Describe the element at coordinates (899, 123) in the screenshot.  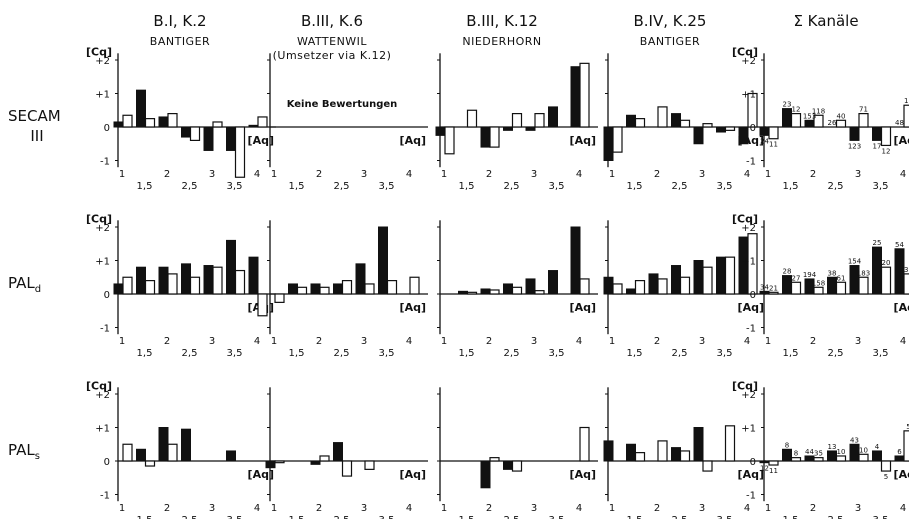
I see `count-label: 48` at that location.